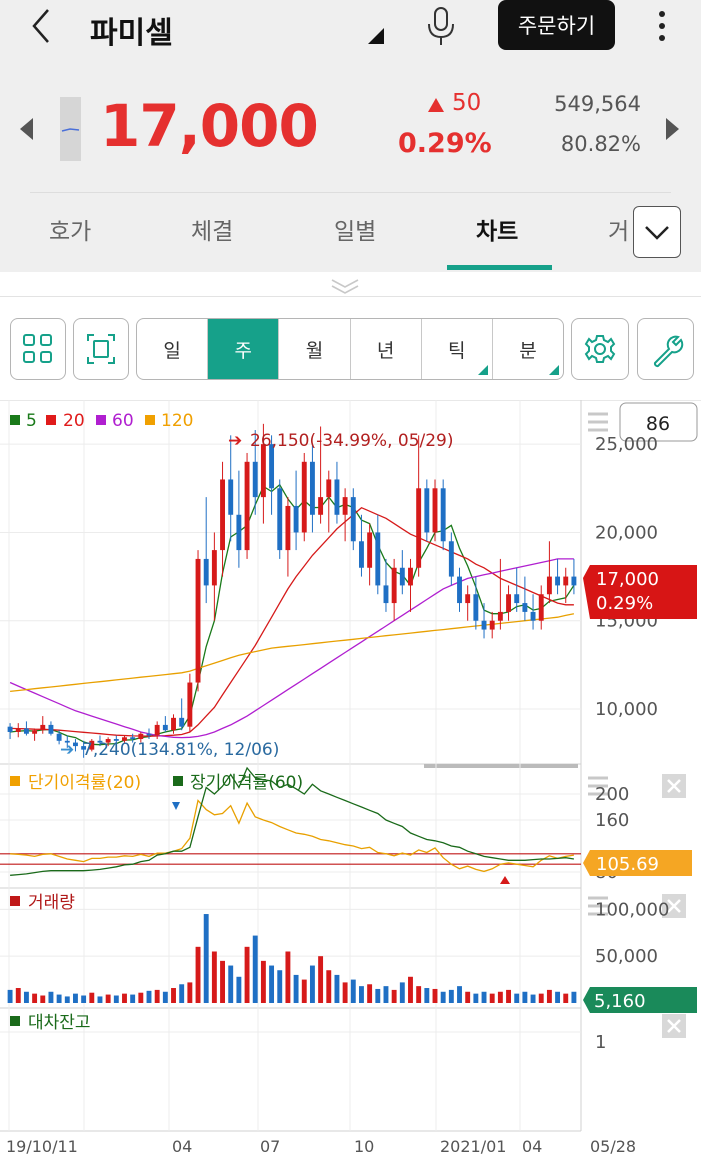 Image resolution: width=701 pixels, height=1159 pixels. What do you see at coordinates (445, 143) in the screenshot?
I see `price-change-percent: 0.29%` at bounding box center [445, 143].